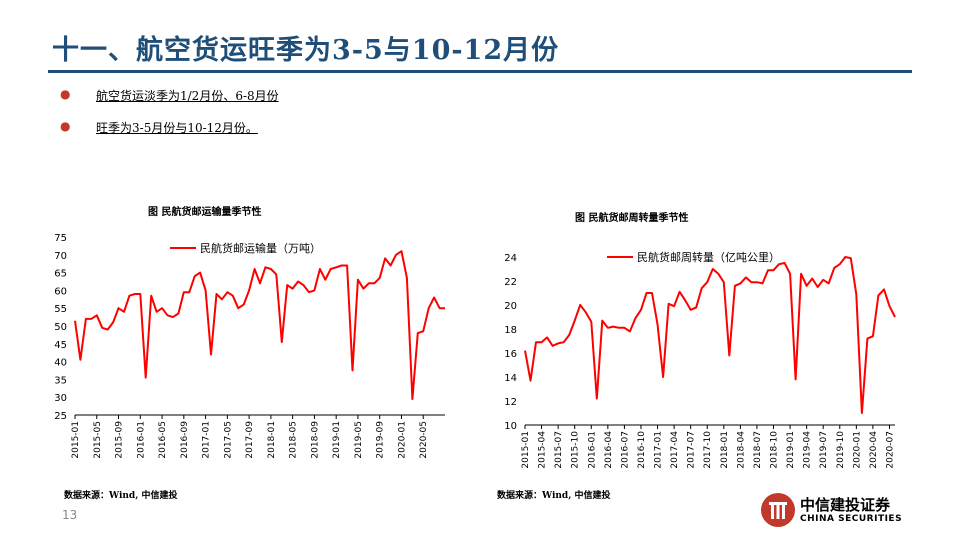  What do you see at coordinates (163, 440) in the screenshot?
I see `x-tick-label: 2016-05` at bounding box center [163, 440].